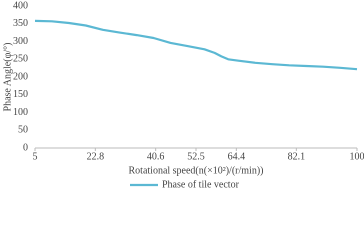 Image resolution: width=364 pixels, height=240 pixels. Describe the element at coordinates (35, 156) in the screenshot. I see `x-tick-label: 5` at that location.